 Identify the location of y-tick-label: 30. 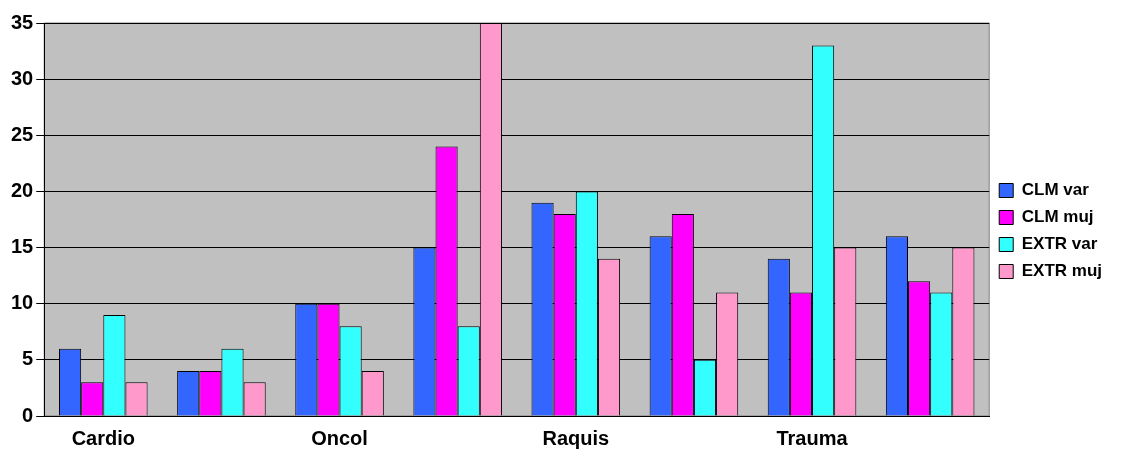
(22, 77).